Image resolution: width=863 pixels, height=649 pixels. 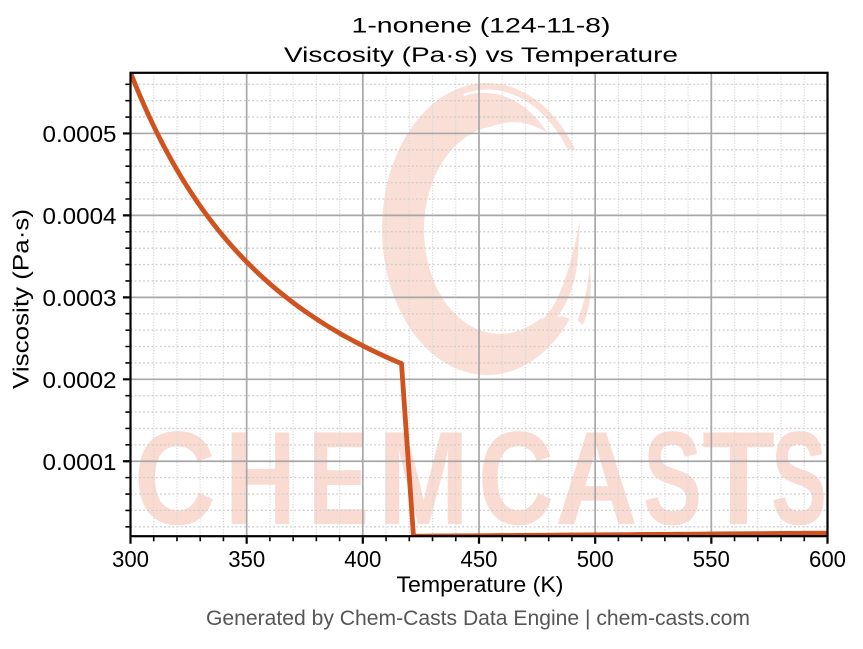 I want to click on svg-text: 400, so click(x=362, y=559).